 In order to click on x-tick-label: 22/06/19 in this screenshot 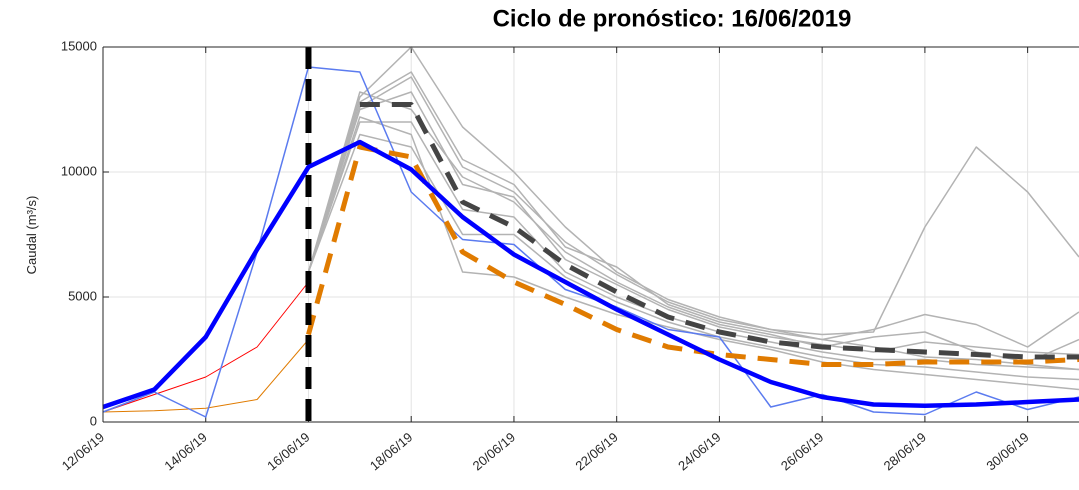, I will do `click(596, 451)`.